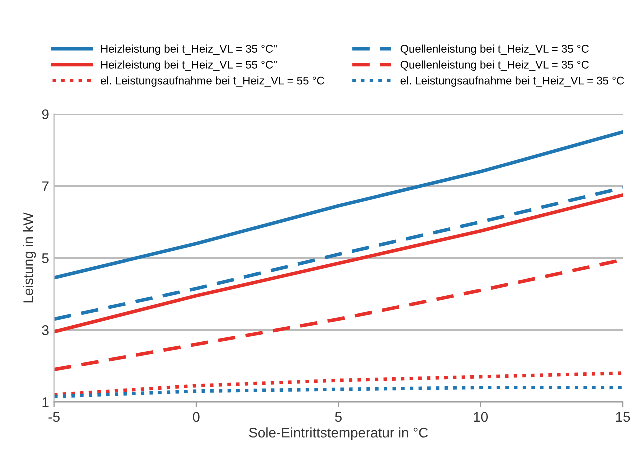 This screenshot has width=639, height=457. What do you see at coordinates (481, 417) in the screenshot?
I see `x-tick-label: 10` at bounding box center [481, 417].